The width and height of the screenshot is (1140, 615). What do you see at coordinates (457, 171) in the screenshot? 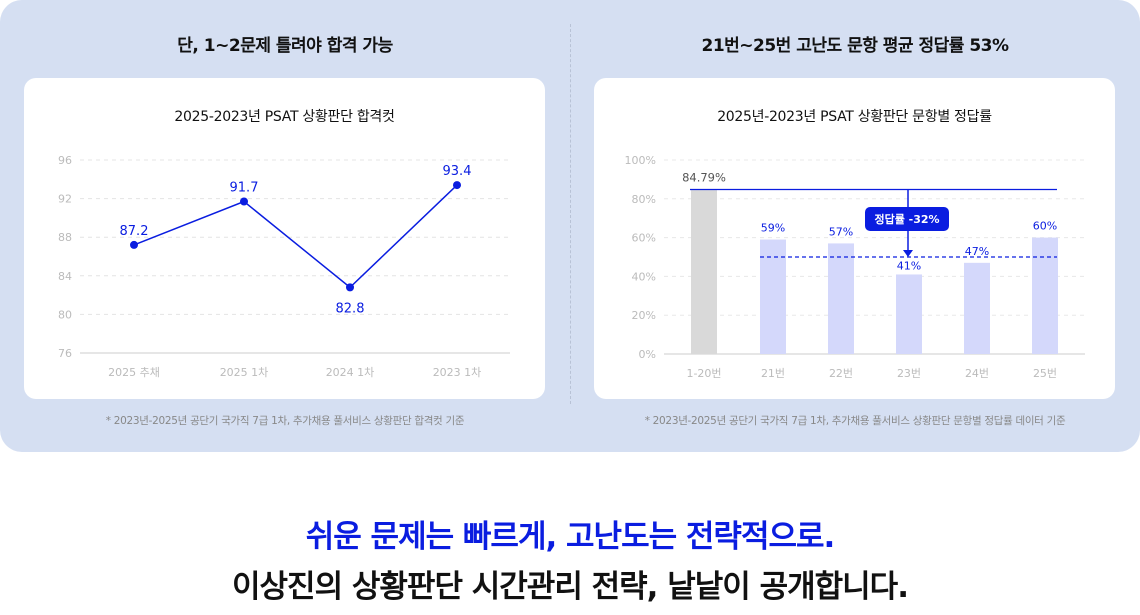
I see `data-label: 93.4` at bounding box center [457, 171].